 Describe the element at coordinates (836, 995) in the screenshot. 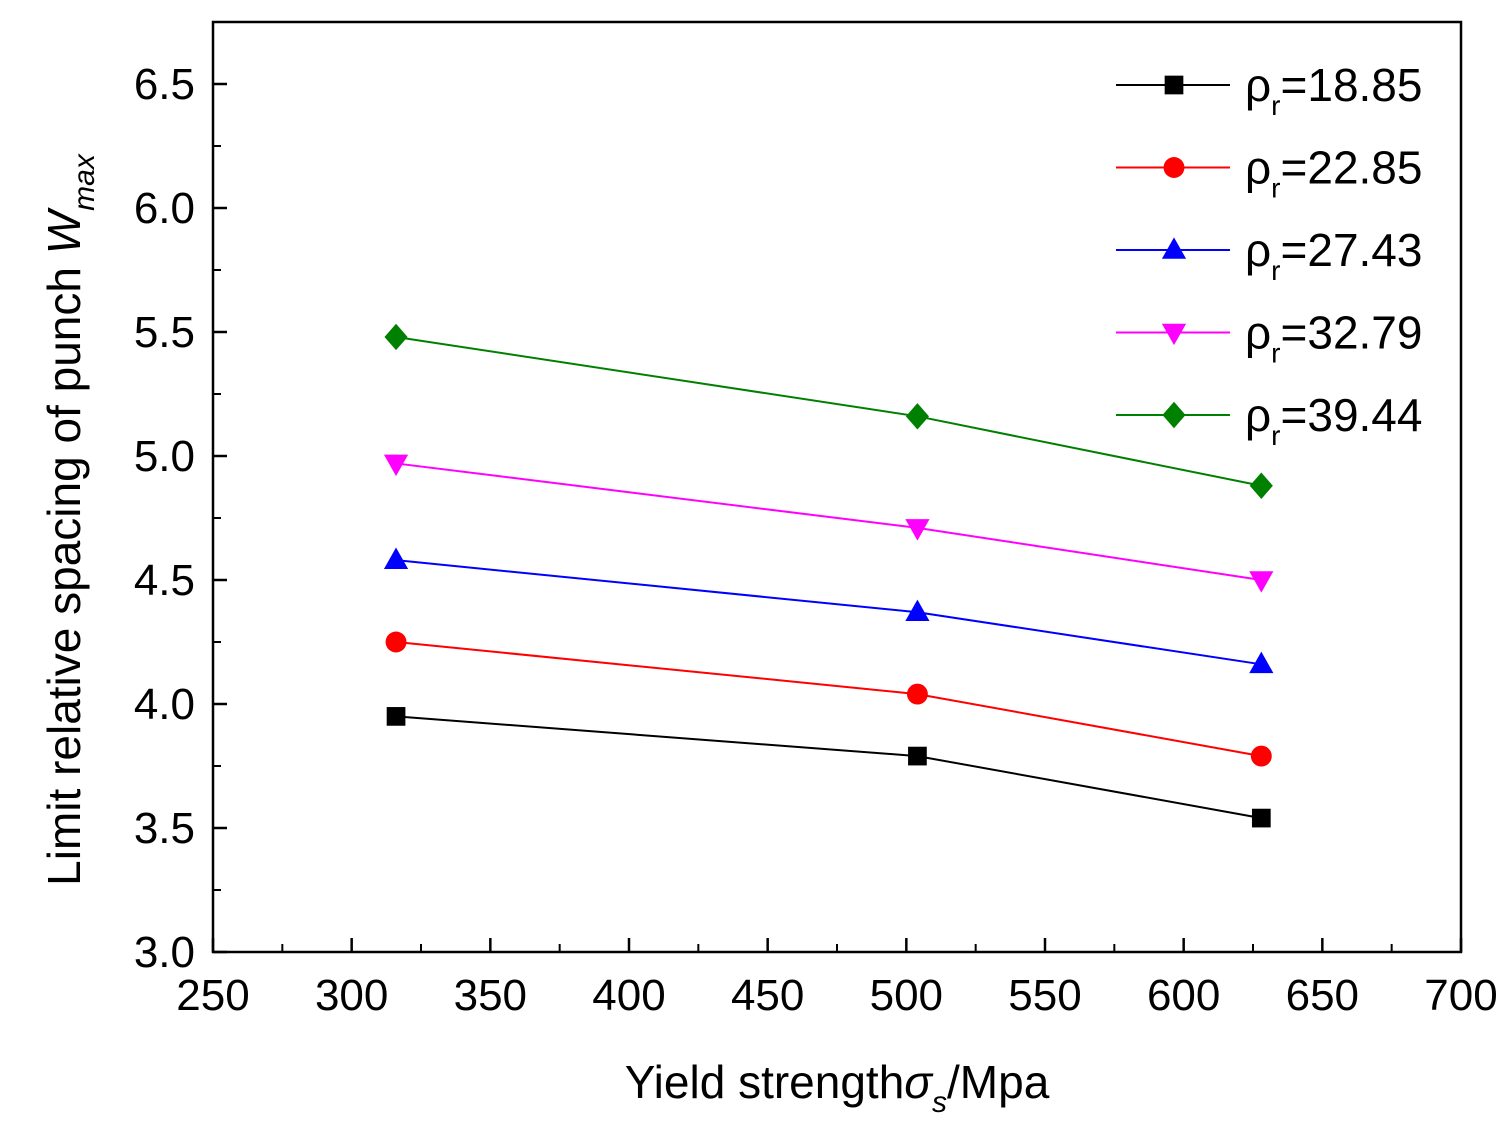

I see `x-tick-labels: 250 300 350 400 450 500 550 600 650 700` at that location.